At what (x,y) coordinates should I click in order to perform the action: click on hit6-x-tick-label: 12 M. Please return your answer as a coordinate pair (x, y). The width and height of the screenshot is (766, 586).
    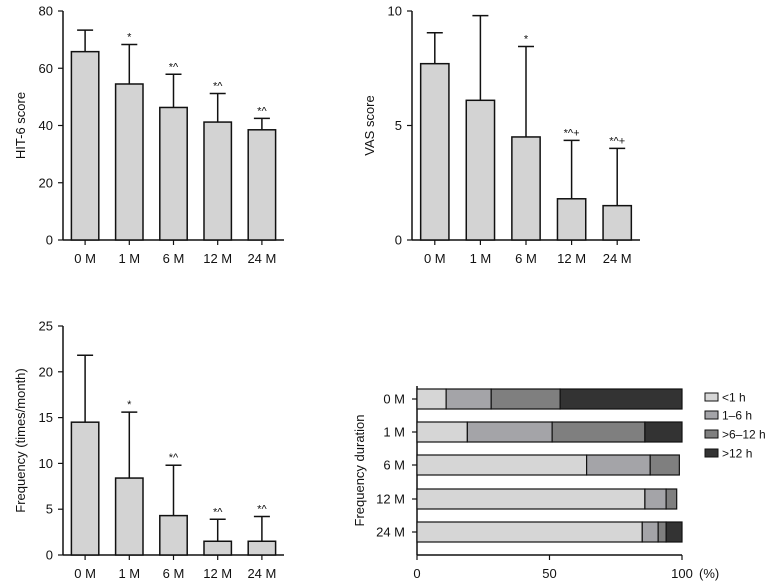
    Looking at the image, I should click on (217, 258).